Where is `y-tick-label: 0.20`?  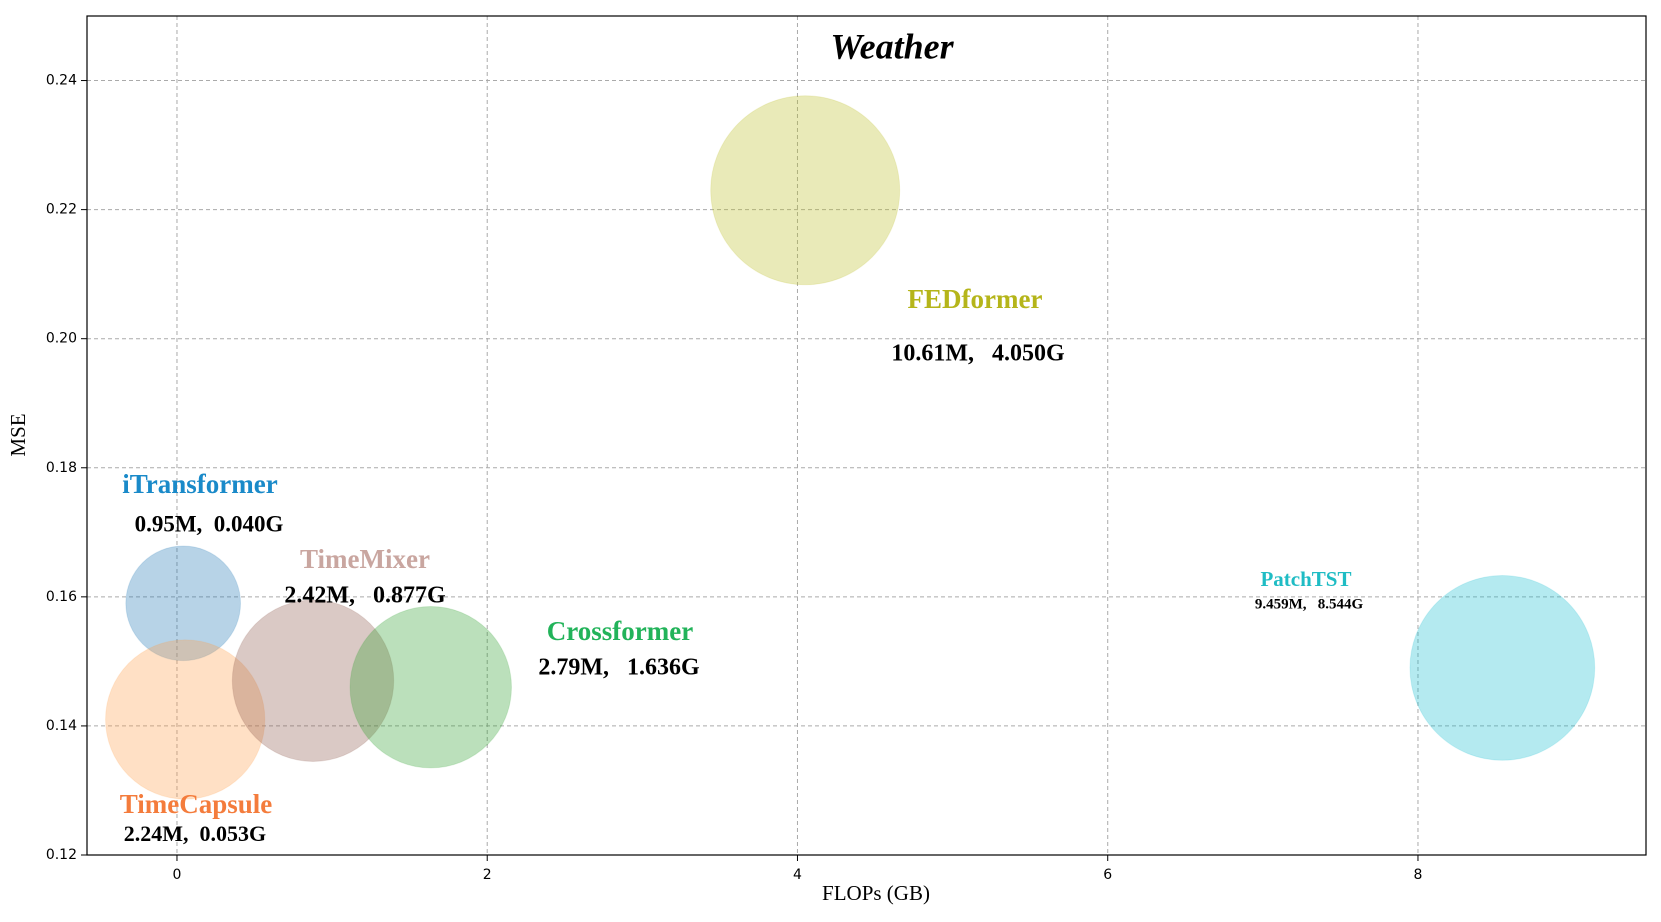 y-tick-label: 0.20 is located at coordinates (61, 339).